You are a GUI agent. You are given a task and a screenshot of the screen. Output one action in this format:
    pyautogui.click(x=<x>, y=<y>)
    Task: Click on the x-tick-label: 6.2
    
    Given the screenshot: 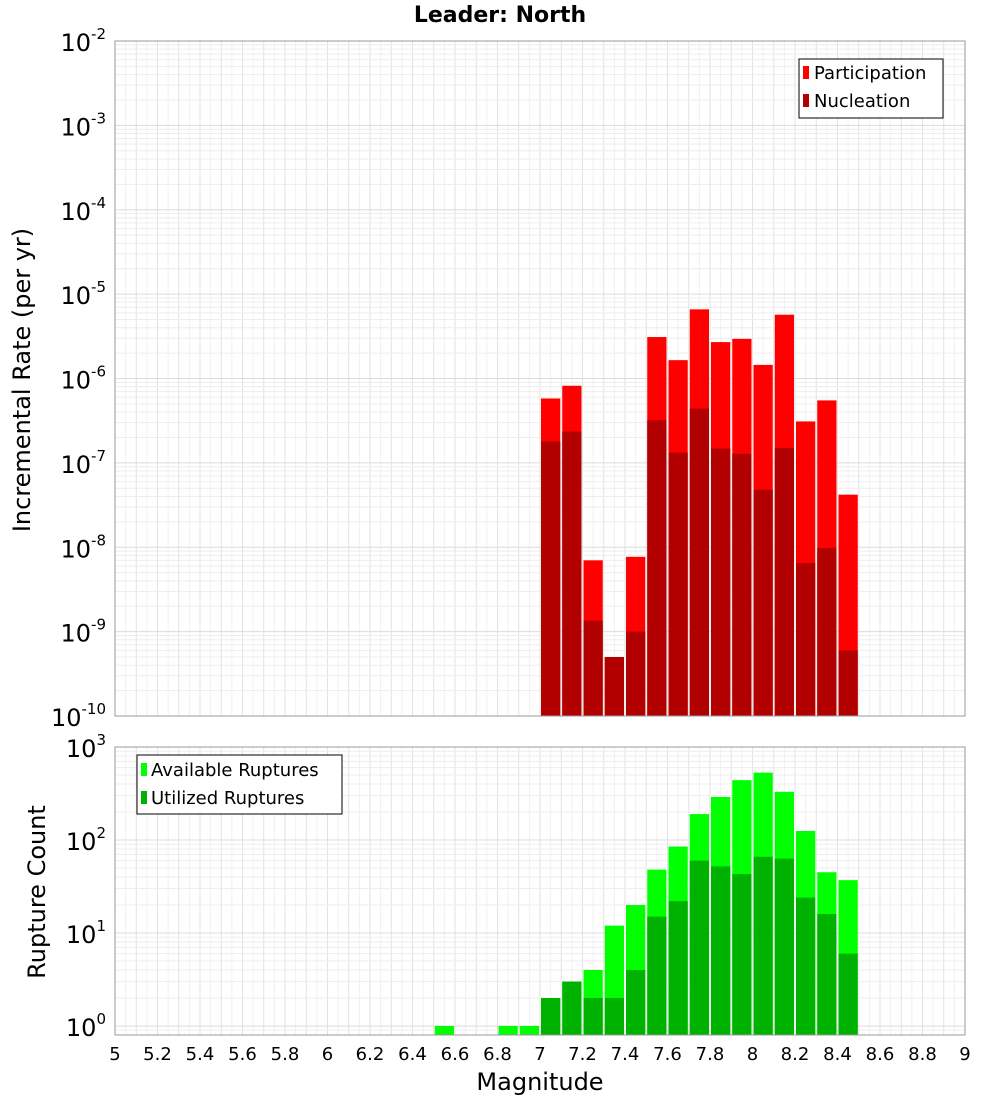 What is the action you would take?
    pyautogui.click(x=370, y=1054)
    